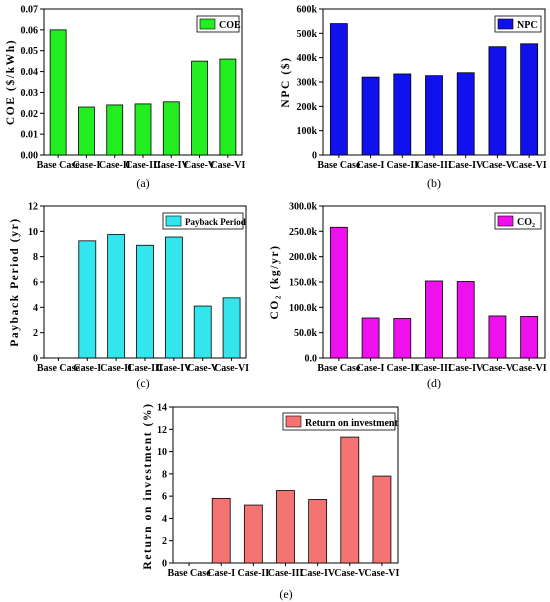  What do you see at coordinates (162, 452) in the screenshot?
I see `y-tick-label: 10` at bounding box center [162, 452].